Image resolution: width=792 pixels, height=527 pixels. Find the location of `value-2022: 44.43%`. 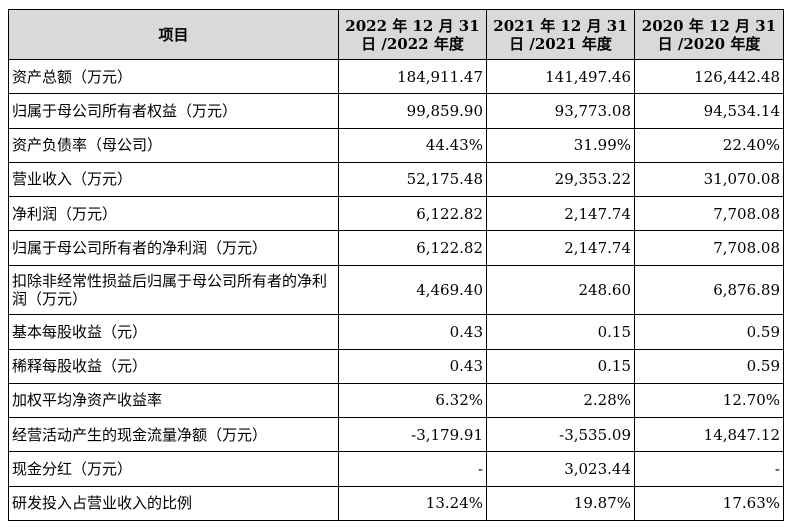

value-2022: 44.43% is located at coordinates (412, 145).